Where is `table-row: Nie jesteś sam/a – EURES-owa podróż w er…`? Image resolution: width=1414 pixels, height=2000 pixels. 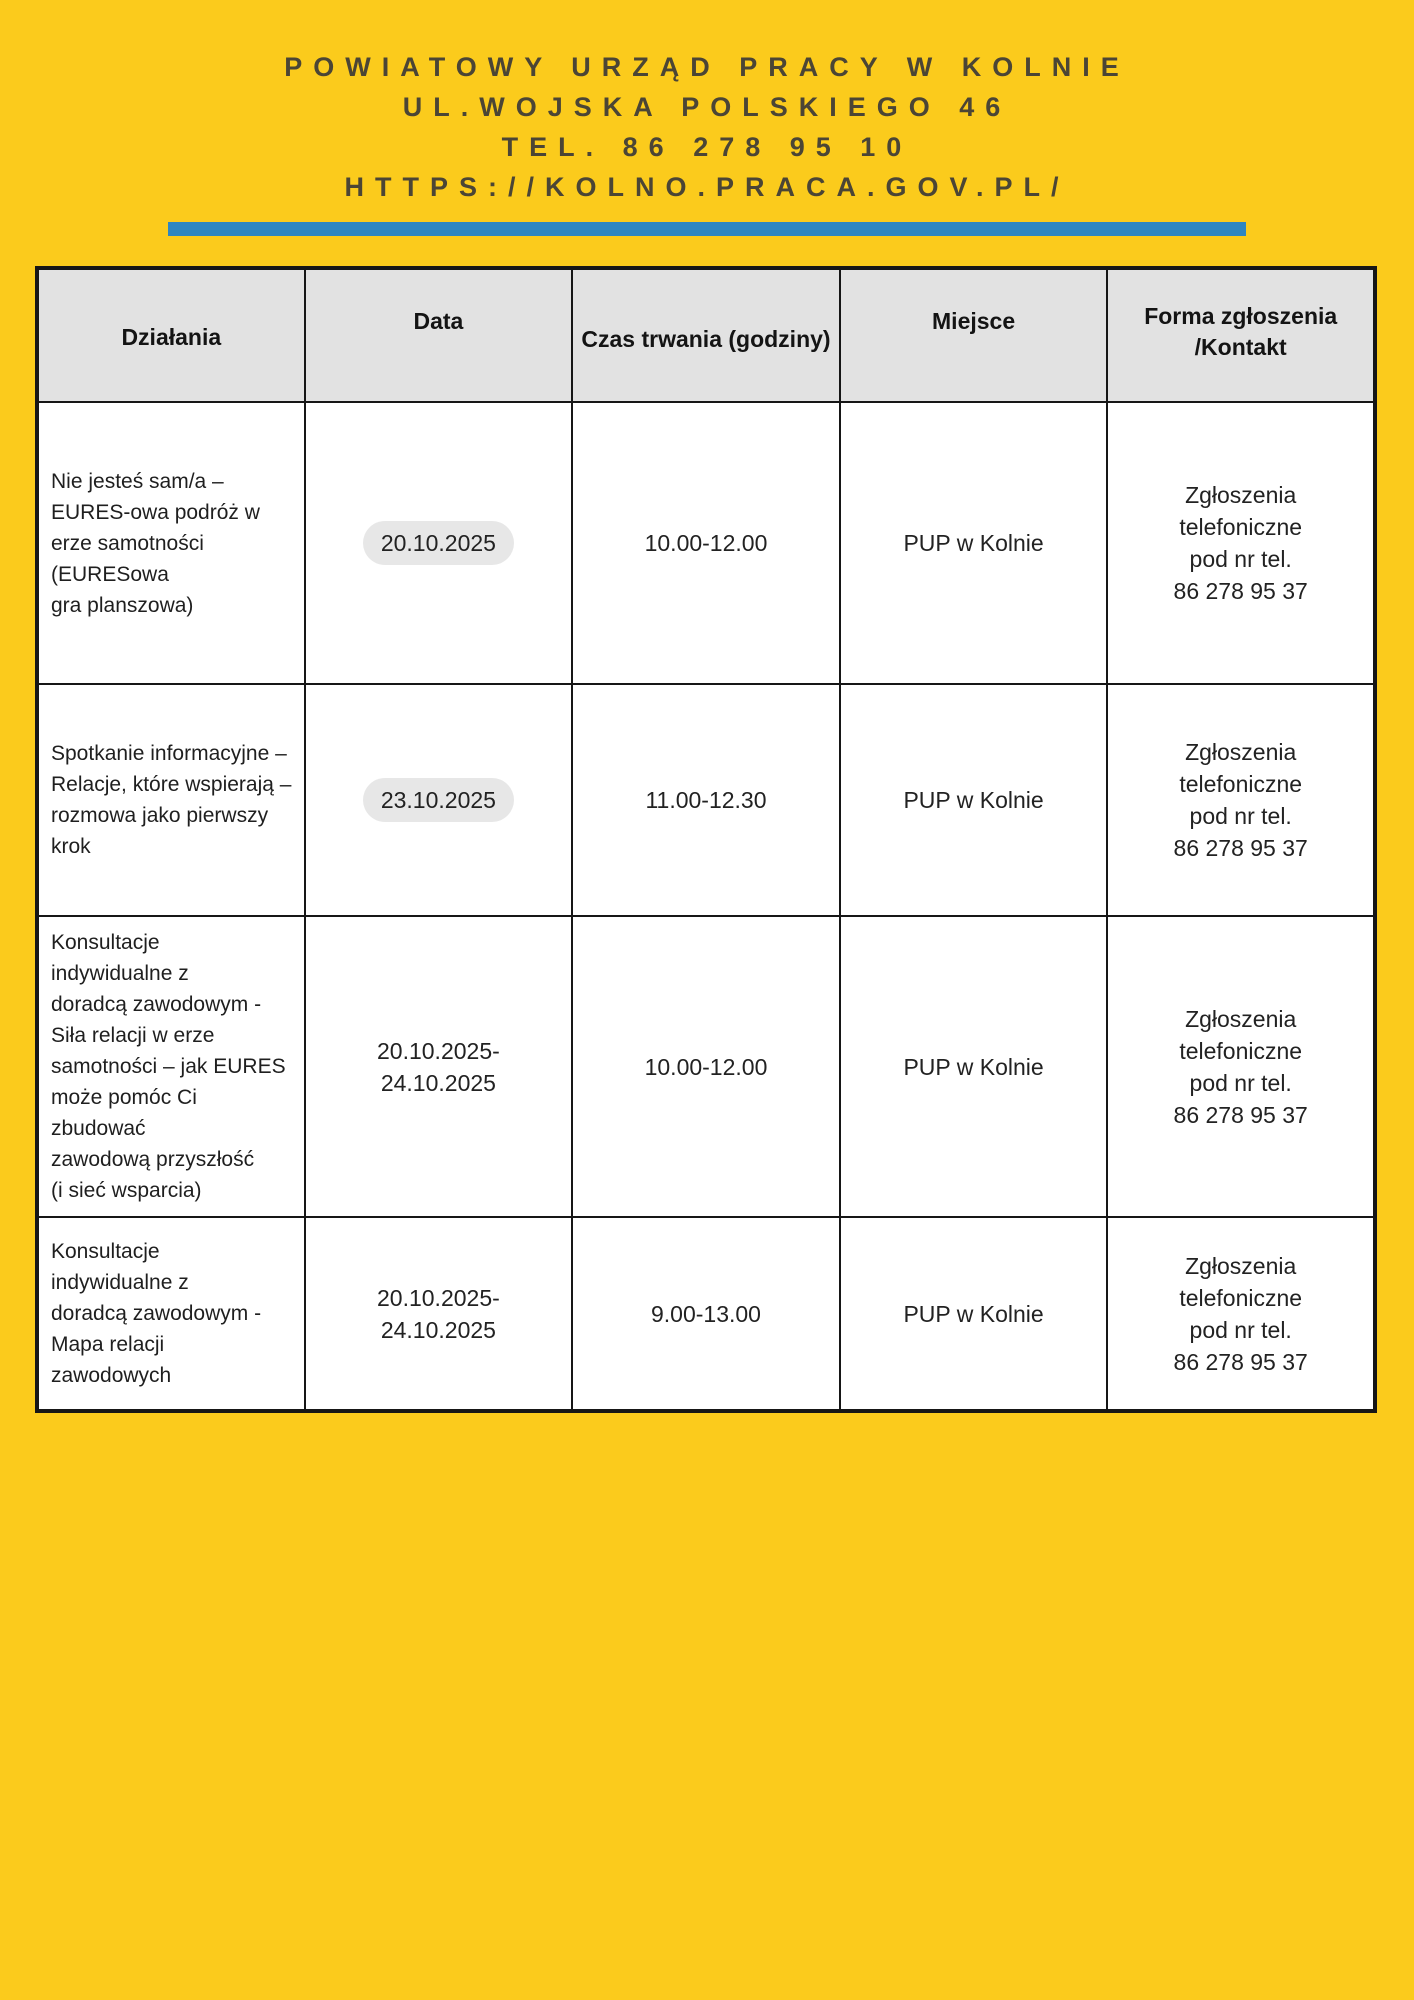
table-row: Nie jesteś sam/a – EURES-owa podróż w er… is located at coordinates (706, 543).